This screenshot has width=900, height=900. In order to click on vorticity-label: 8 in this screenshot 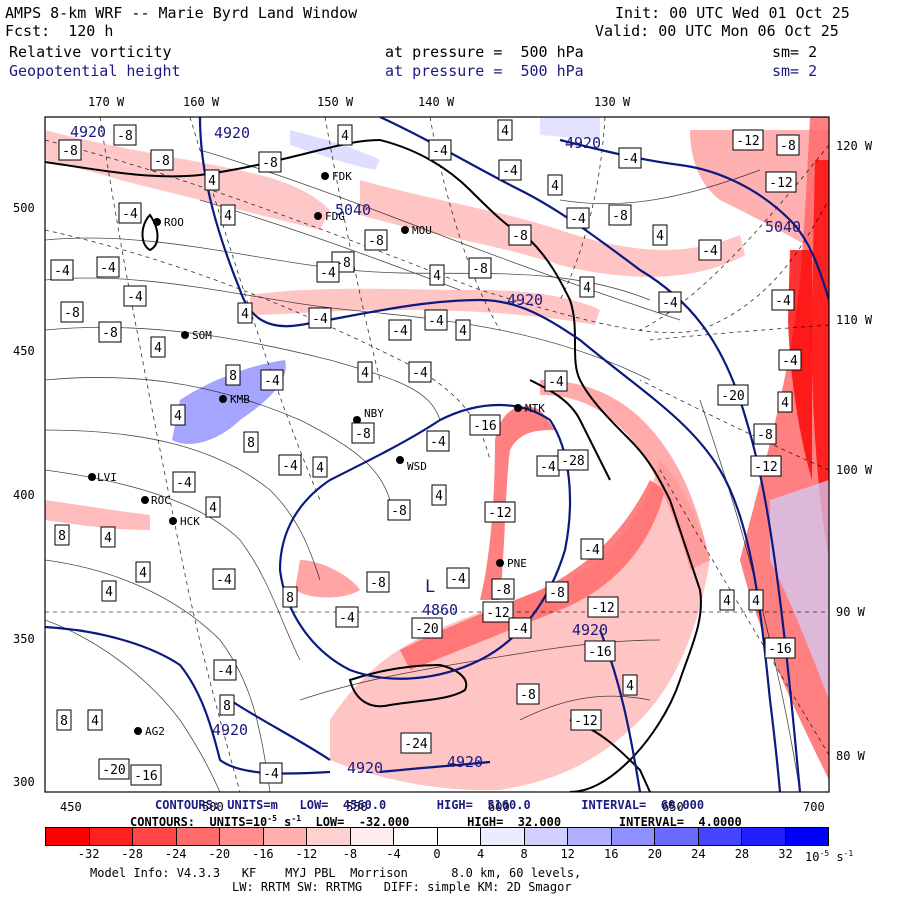, I will do `click(251, 442)`.